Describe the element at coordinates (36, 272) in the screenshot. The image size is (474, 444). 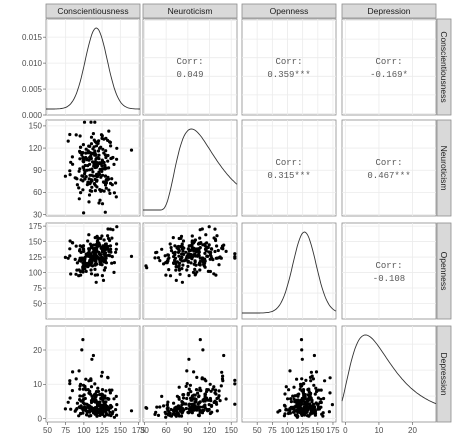
I see `y-tick-label: 100` at that location.